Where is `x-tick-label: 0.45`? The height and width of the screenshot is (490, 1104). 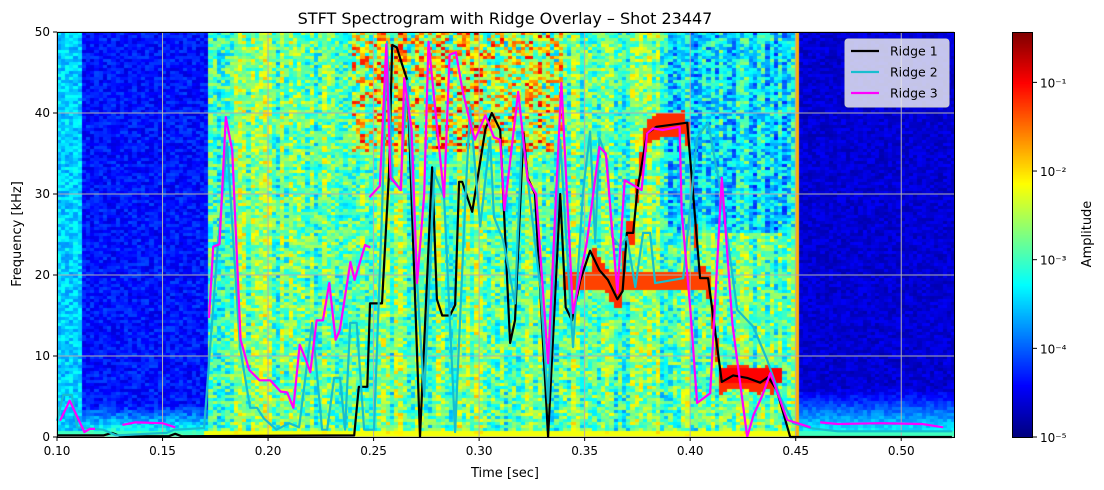 x-tick-label: 0.45 is located at coordinates (795, 451).